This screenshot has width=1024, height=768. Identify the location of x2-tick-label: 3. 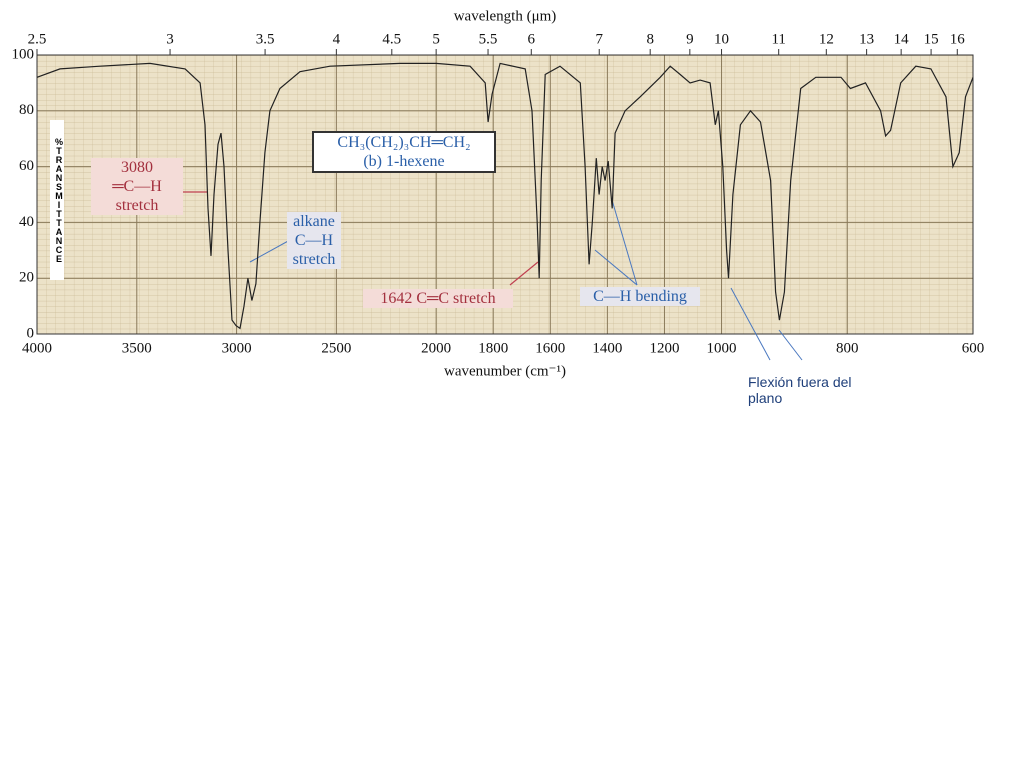
(170, 39).